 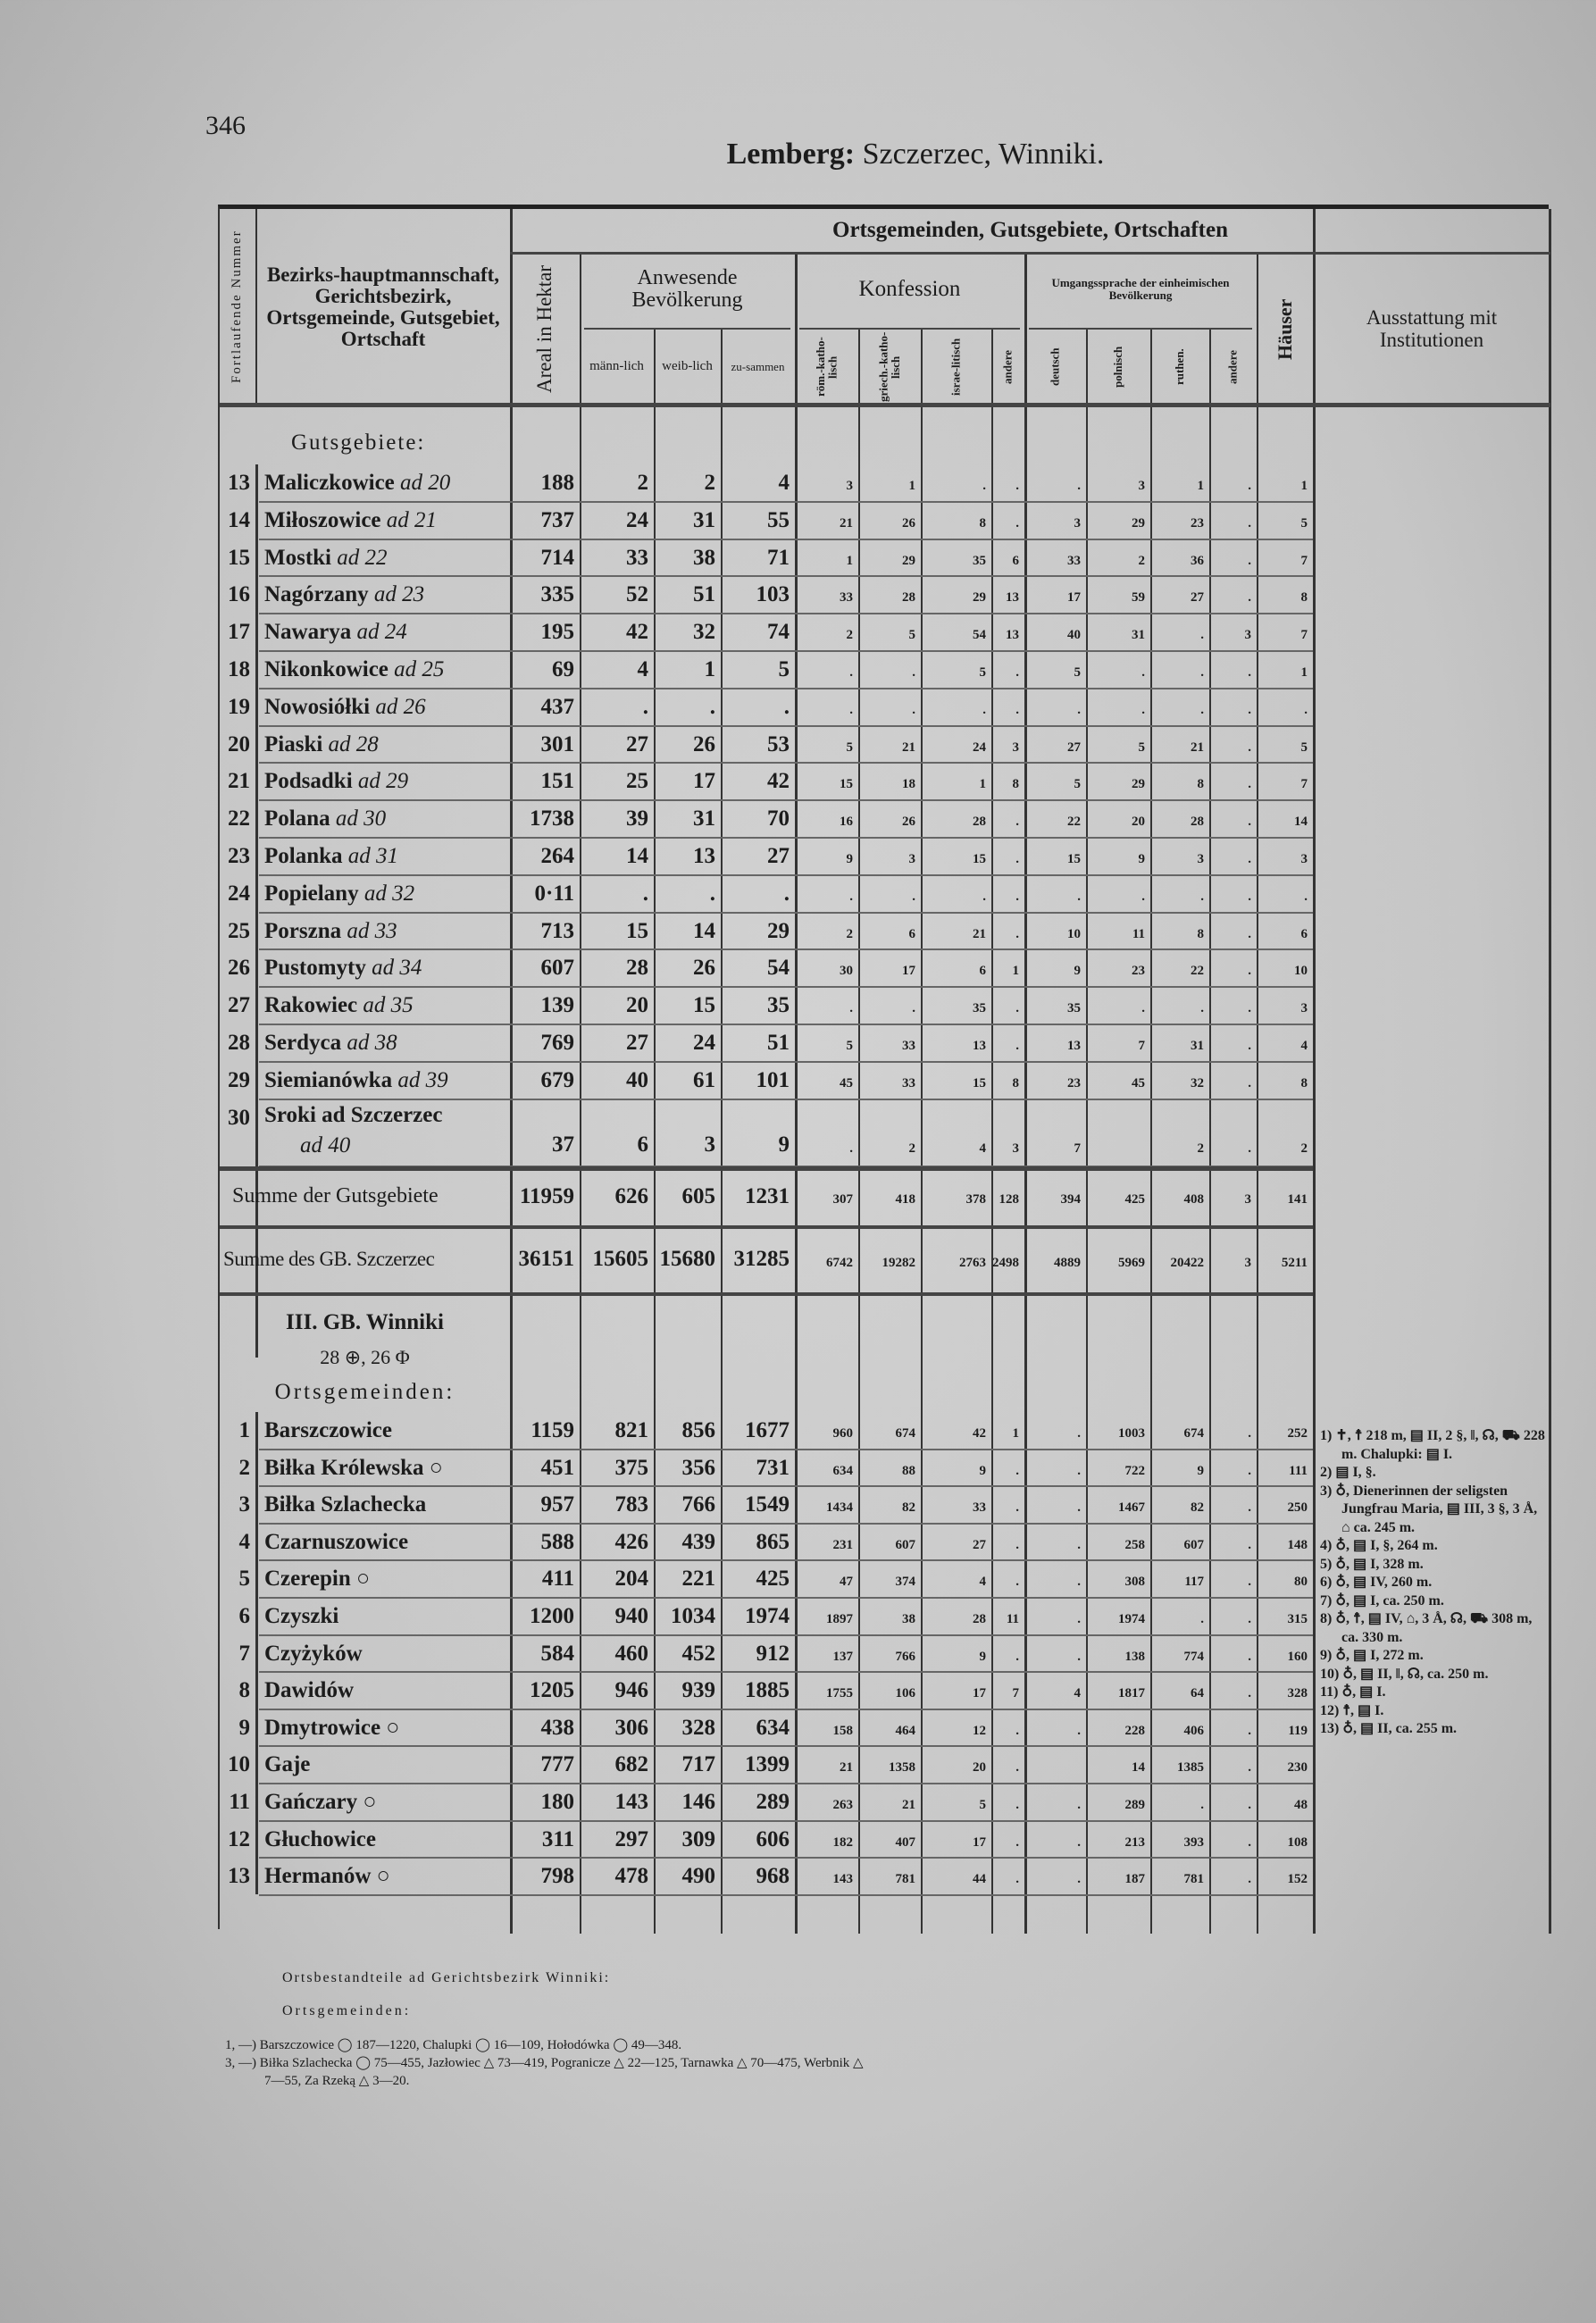 What do you see at coordinates (637, 781) in the screenshot?
I see `table-cell: 25` at bounding box center [637, 781].